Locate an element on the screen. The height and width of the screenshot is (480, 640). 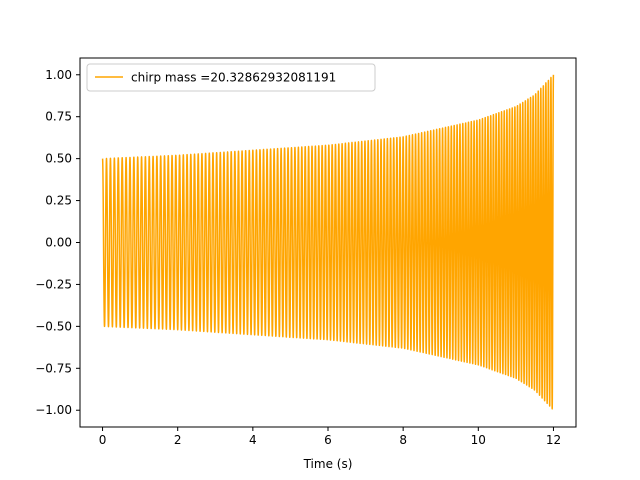
x-axis-label: Time (s) is located at coordinates (328, 464).